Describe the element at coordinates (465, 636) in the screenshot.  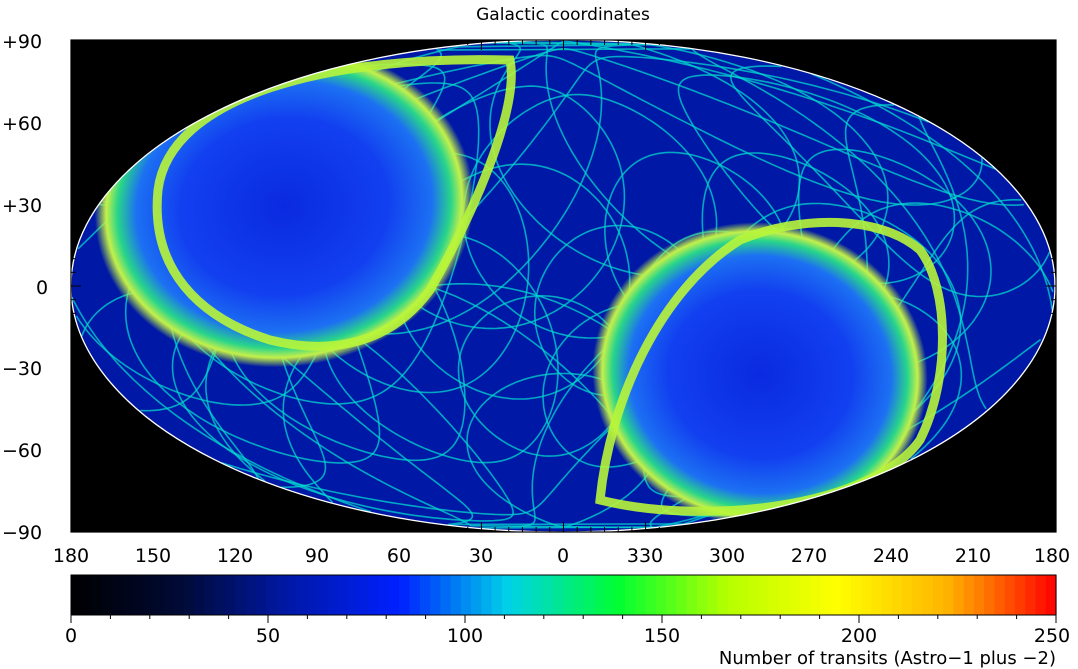
I see `colorbar-tick-label: 100` at that location.